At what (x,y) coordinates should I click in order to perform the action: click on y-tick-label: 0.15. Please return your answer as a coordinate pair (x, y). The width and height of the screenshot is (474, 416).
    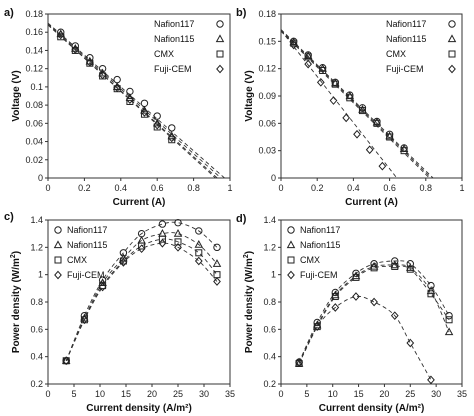
    Looking at the image, I should click on (267, 41).